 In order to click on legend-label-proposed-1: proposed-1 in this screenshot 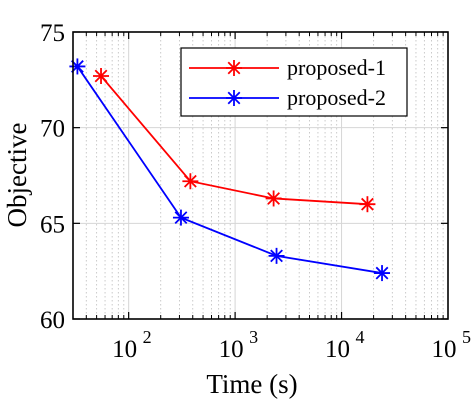, I will do `click(336, 67)`.